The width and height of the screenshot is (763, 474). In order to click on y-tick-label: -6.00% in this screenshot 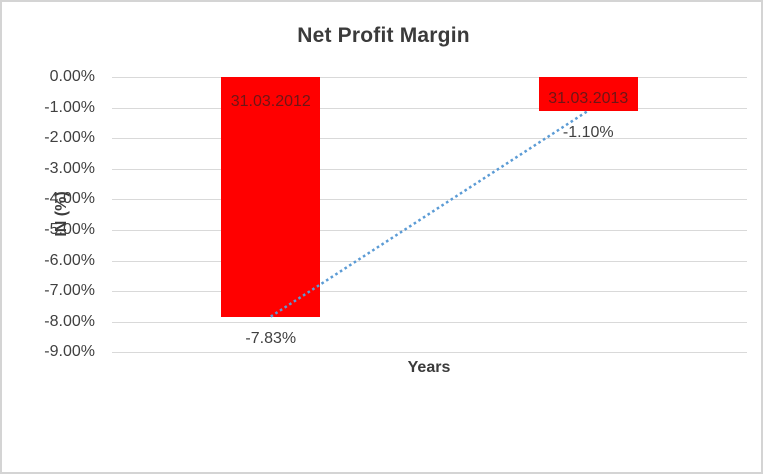, I will do `click(69, 260)`.